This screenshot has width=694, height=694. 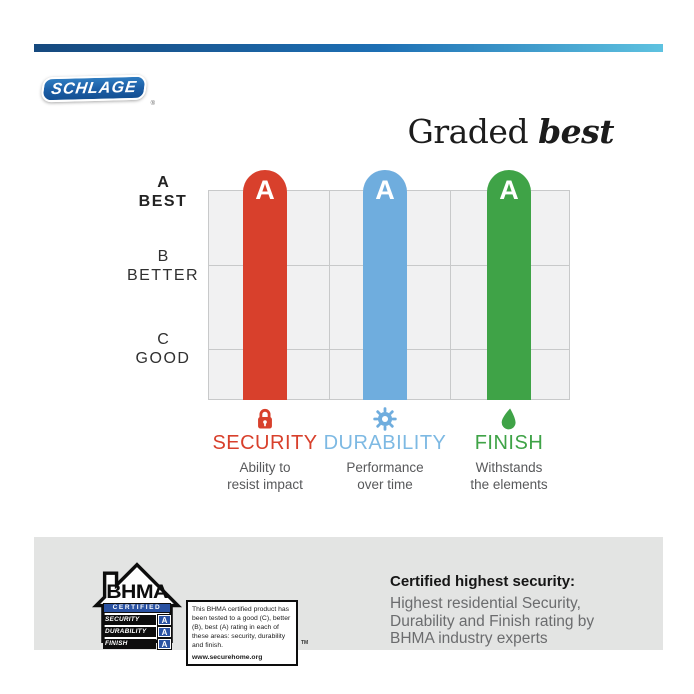 What do you see at coordinates (385, 285) in the screenshot?
I see `bar-durability: A` at bounding box center [385, 285].